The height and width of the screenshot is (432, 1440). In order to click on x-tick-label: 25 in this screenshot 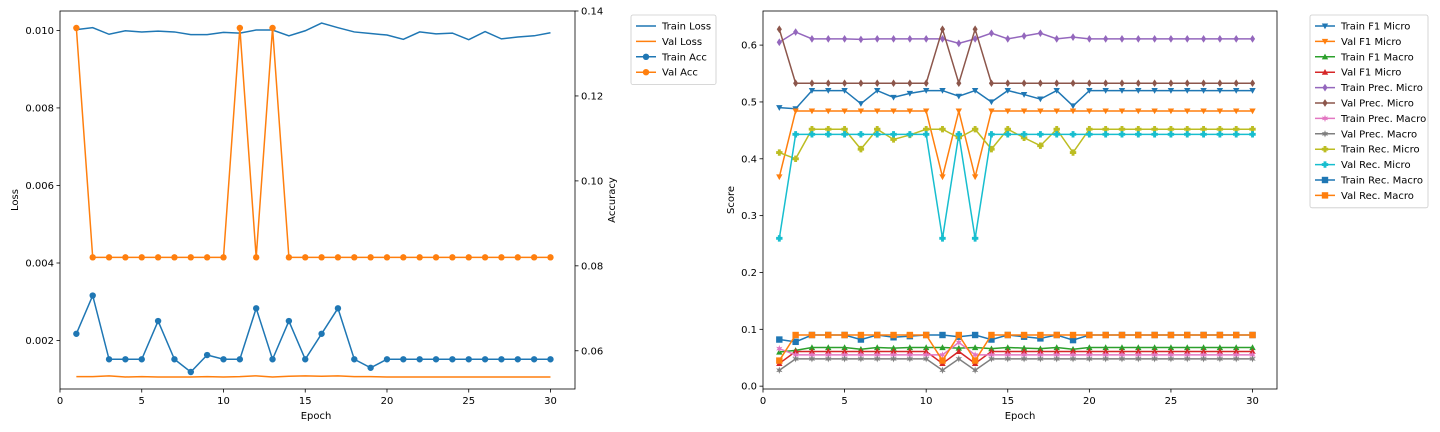, I will do `click(1171, 401)`.